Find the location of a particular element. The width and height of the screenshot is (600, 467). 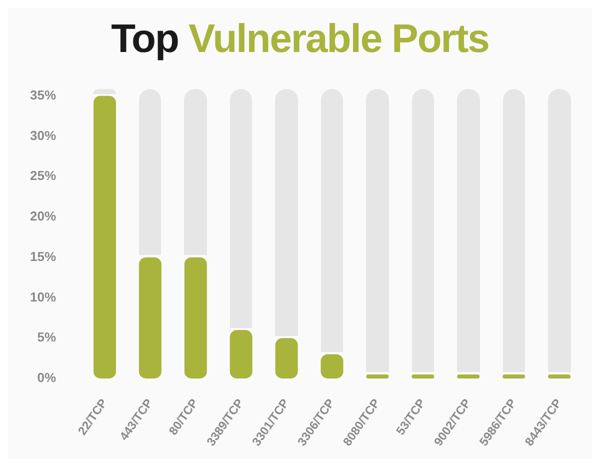

y-tick-label: 35% is located at coordinates (43, 94).